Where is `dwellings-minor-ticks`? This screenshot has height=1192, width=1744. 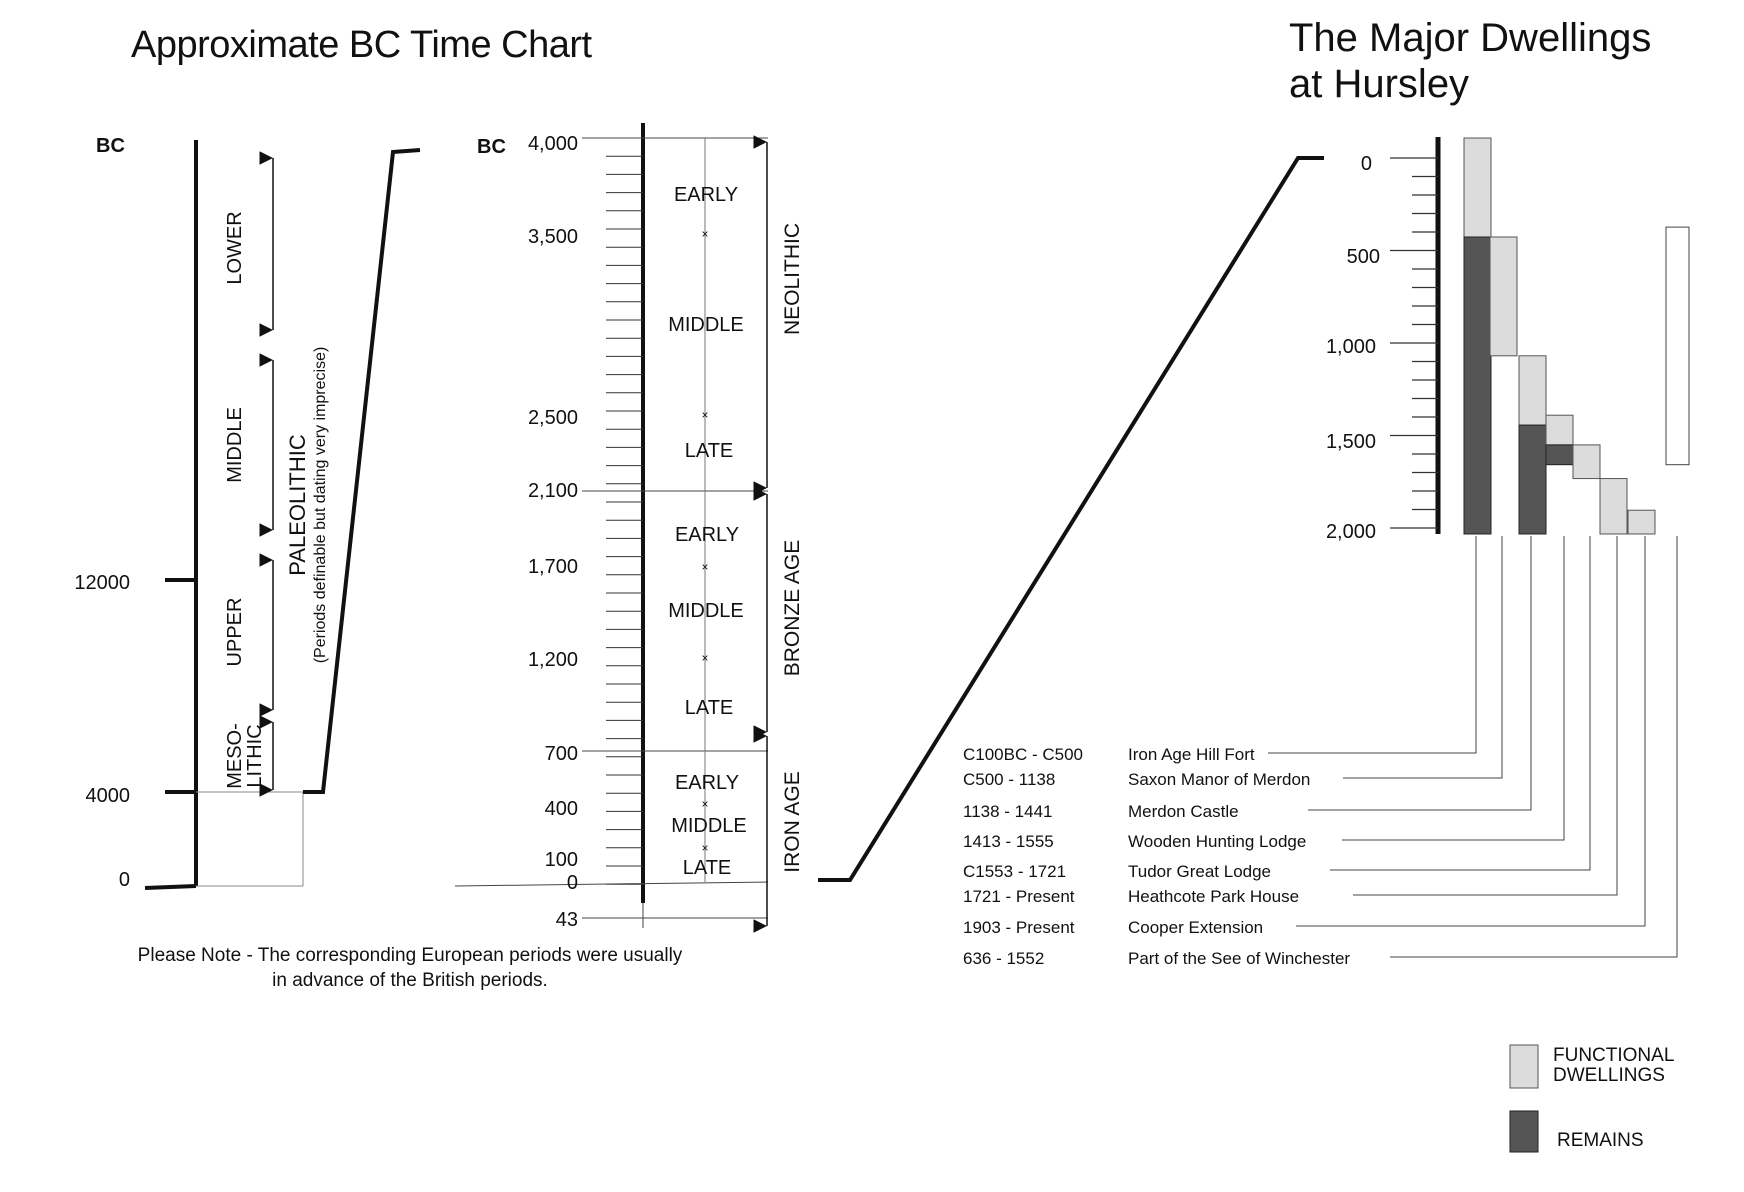 dwellings-minor-ticks is located at coordinates (1414, 343).